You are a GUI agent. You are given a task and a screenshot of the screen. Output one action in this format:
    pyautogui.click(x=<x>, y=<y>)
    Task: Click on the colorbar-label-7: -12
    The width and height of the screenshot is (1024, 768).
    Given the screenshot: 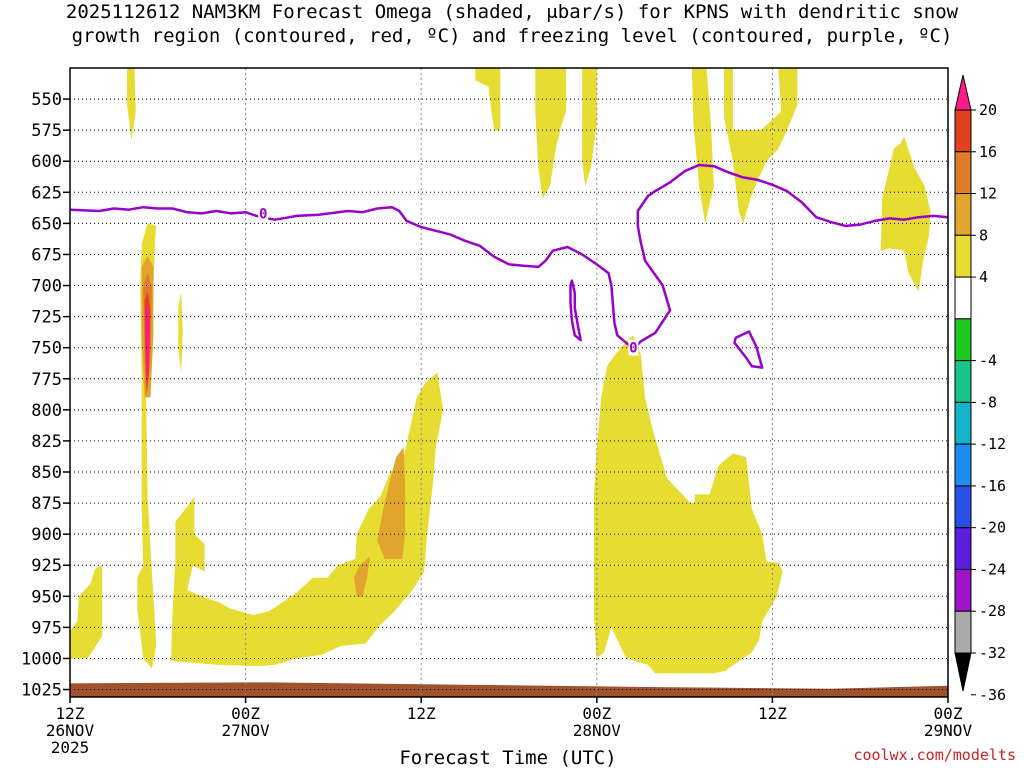 What is the action you would take?
    pyautogui.click(x=992, y=444)
    